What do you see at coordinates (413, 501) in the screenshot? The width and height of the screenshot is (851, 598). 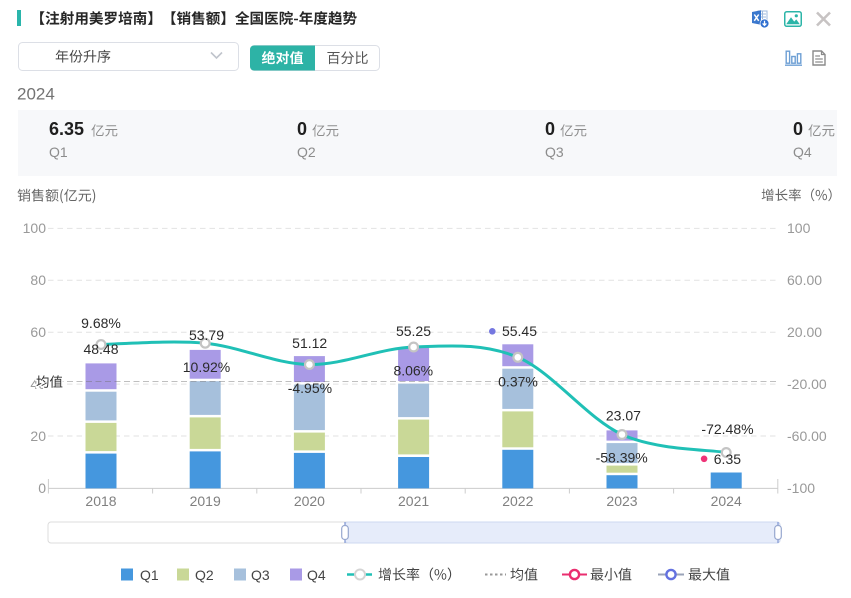 I see `svg-text: 2021` at bounding box center [413, 501].